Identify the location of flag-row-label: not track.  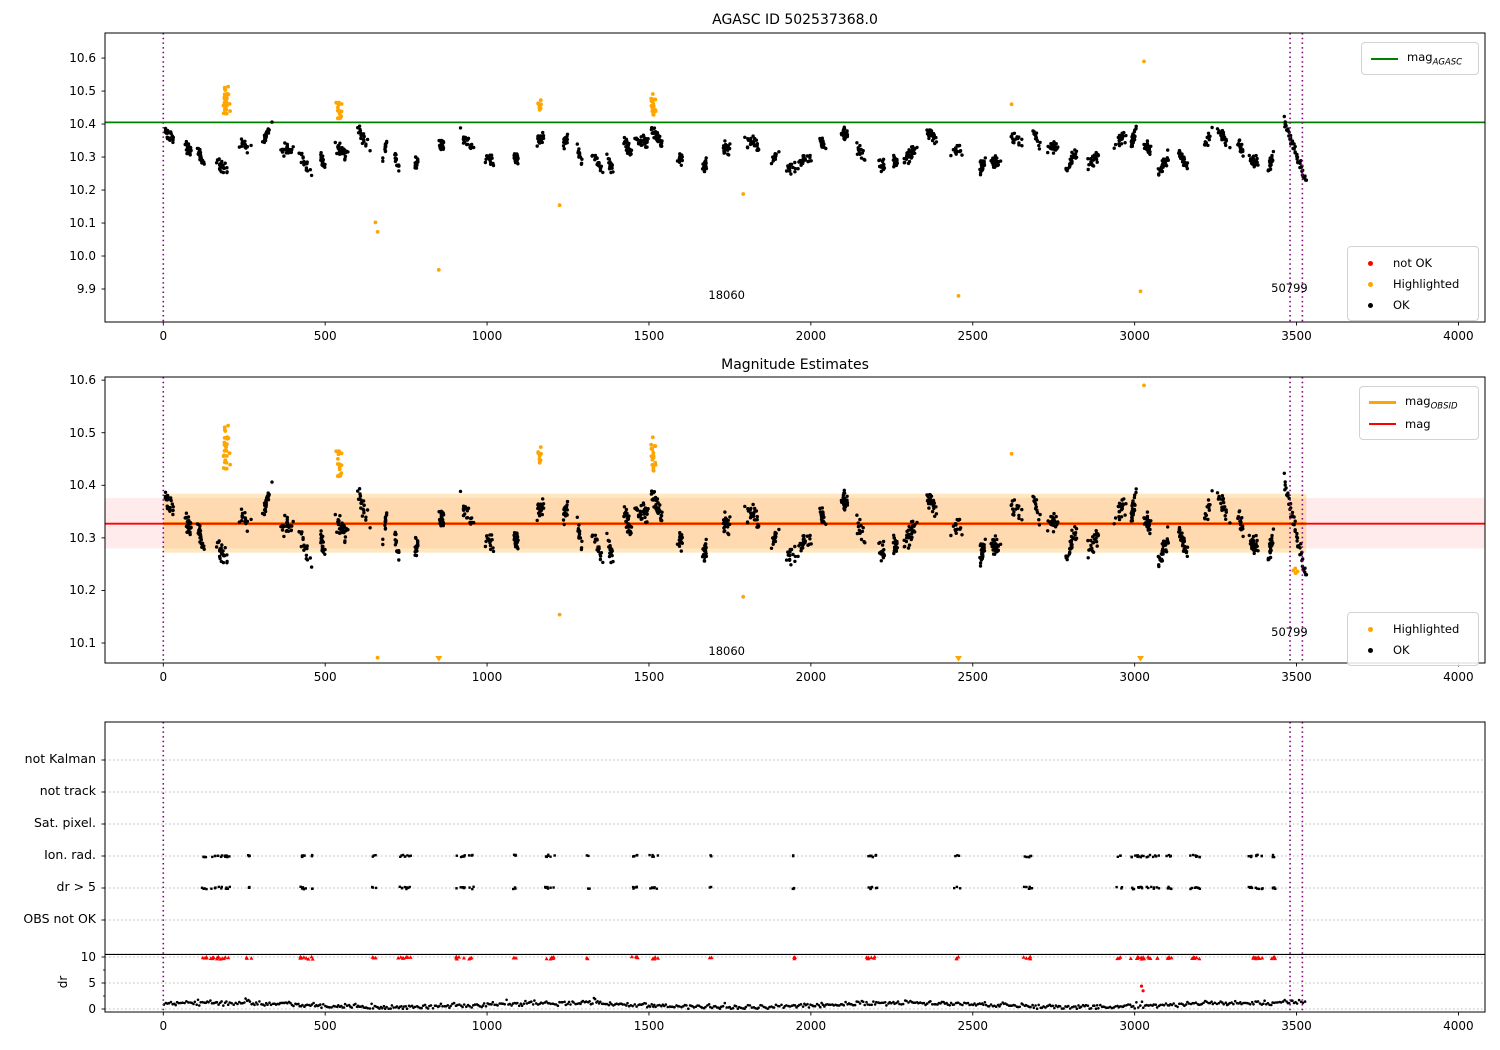
(67, 790).